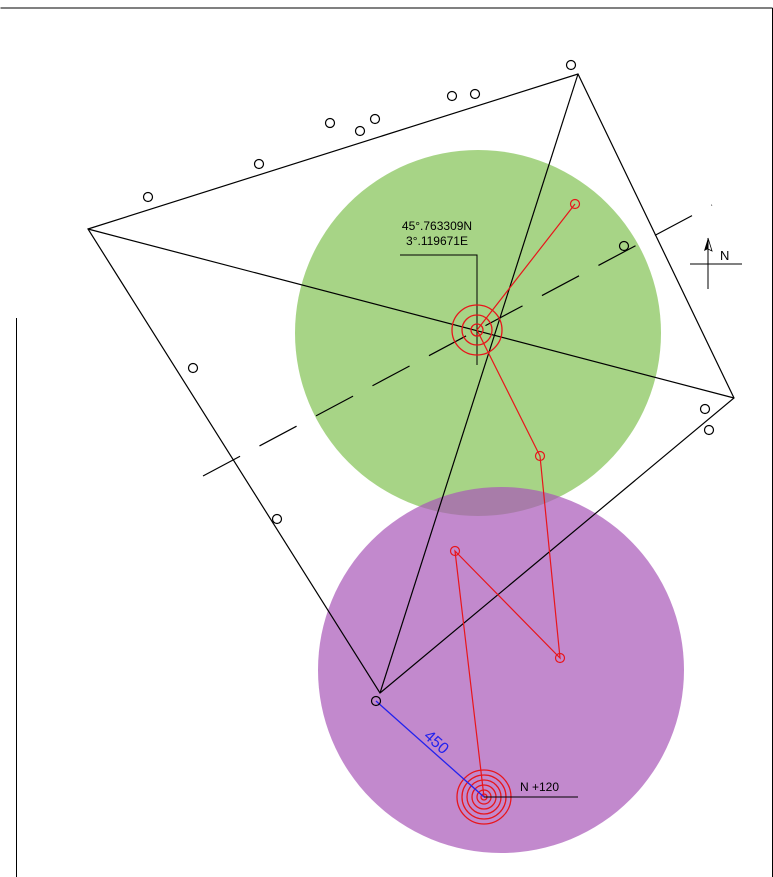  I want to click on concentric-target-icon, so click(477, 330).